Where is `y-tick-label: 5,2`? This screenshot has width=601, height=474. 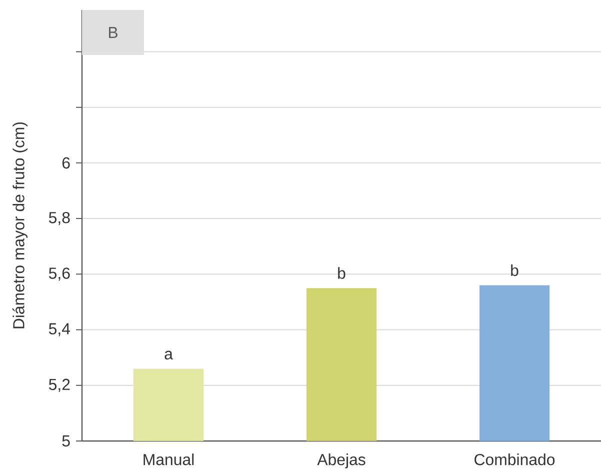
y-tick-label: 5,2 is located at coordinates (59, 385).